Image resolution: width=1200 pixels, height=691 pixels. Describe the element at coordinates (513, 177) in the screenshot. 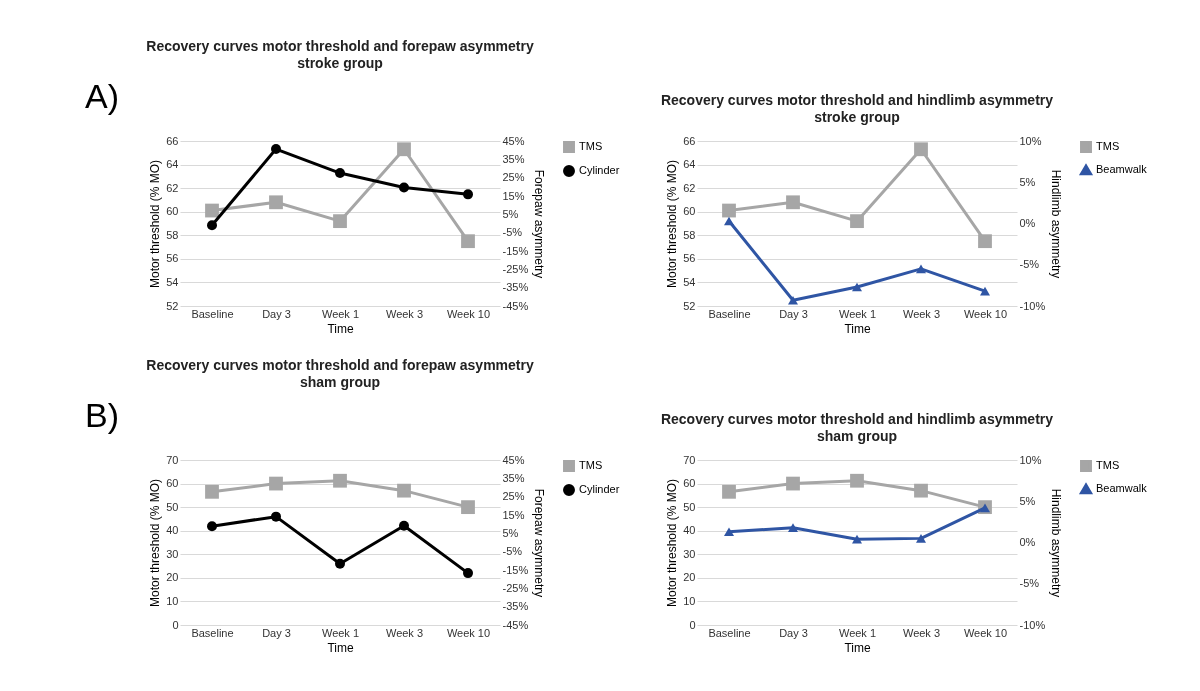

I see `y2-tick-label: 25%` at that location.